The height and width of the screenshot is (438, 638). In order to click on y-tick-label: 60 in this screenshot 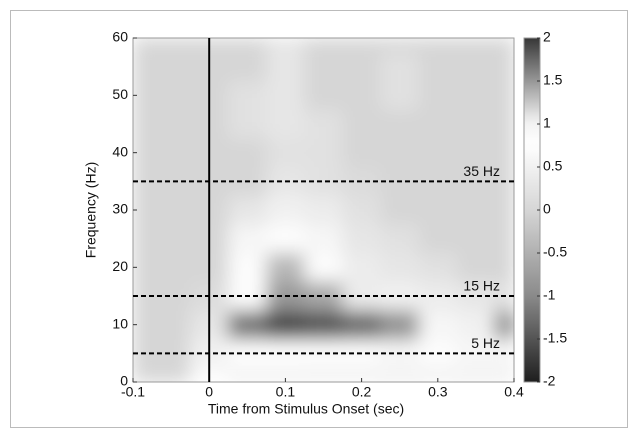, I will do `click(120, 37)`.